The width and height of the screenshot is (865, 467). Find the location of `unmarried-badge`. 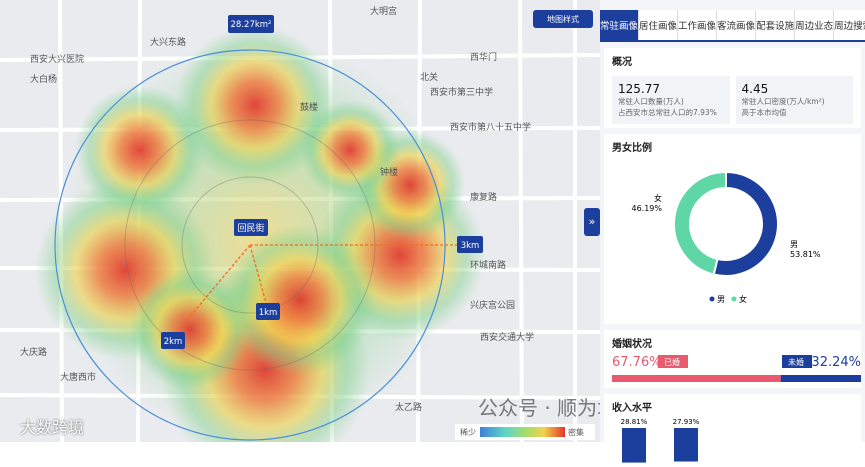

unmarried-badge is located at coordinates (797, 361).